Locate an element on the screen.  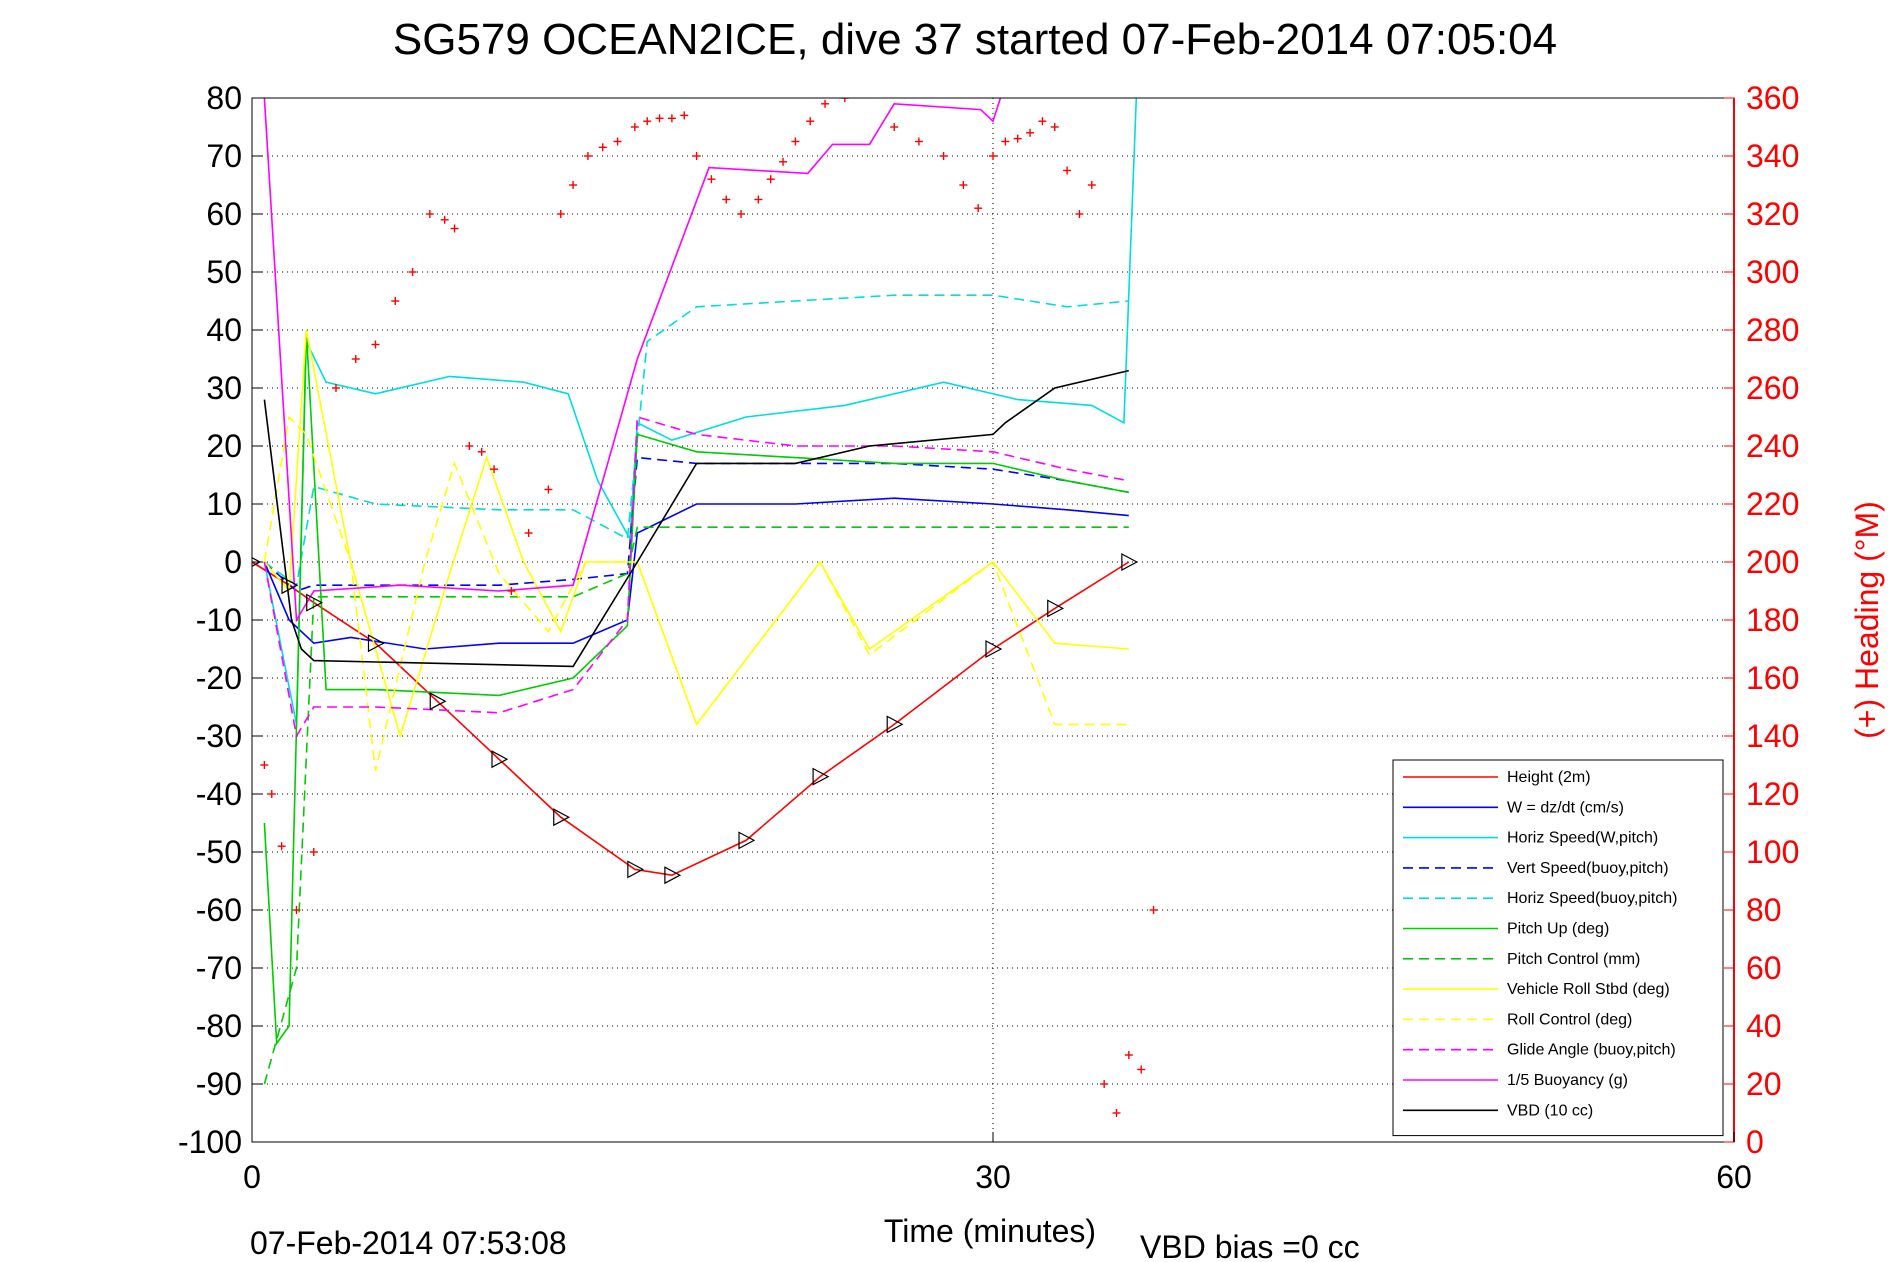
footer-timestamp: 07-Feb-2014 07:53:08 is located at coordinates (408, 1243).